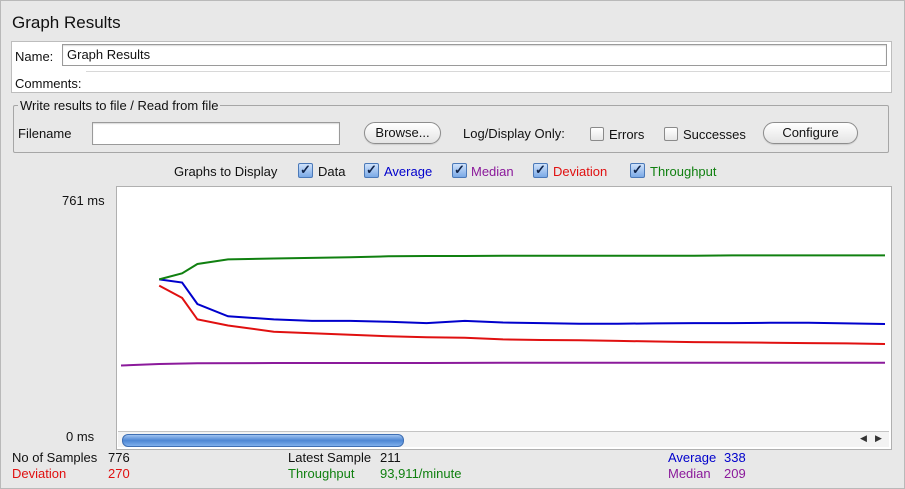 This screenshot has width=905, height=489. Describe the element at coordinates (671, 134) in the screenshot. I see `successes-checkbox` at that location.